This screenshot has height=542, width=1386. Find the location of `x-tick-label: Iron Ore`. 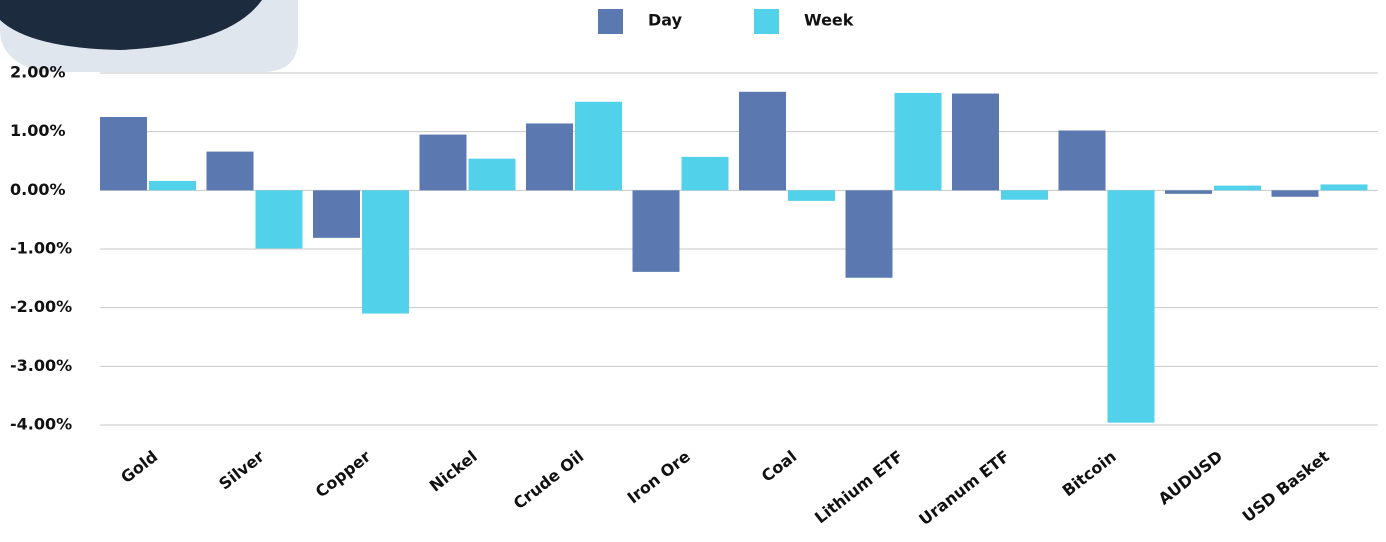

x-tick-label: Iron Ore is located at coordinates (659, 477).